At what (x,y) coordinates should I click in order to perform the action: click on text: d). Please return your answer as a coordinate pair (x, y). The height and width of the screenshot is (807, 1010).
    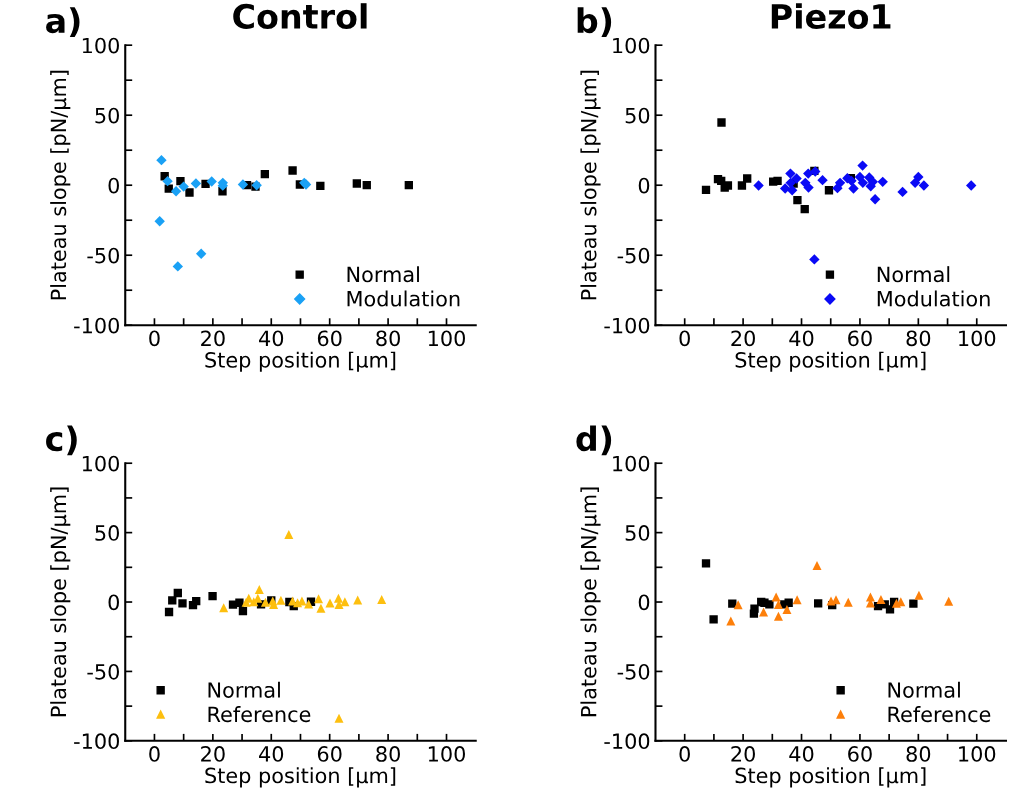
    Looking at the image, I should click on (594, 440).